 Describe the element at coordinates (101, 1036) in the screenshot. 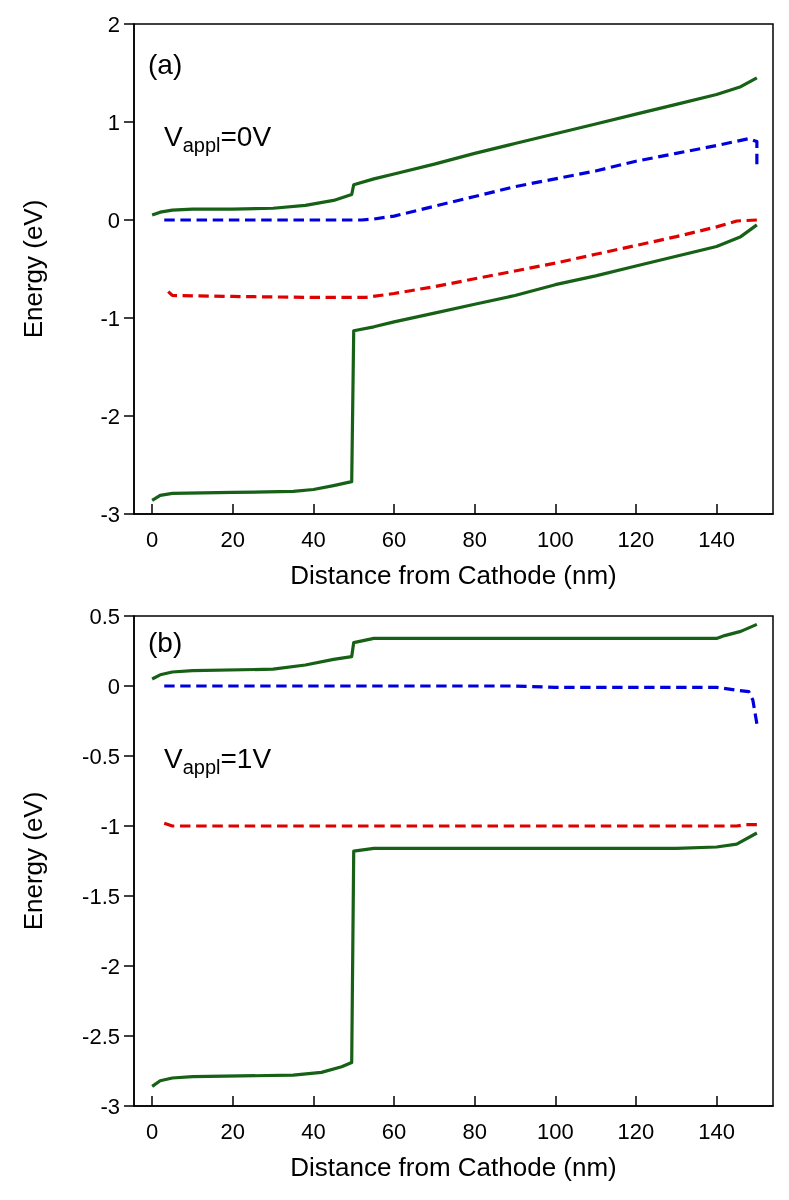

I see `y-tick-label: -2.5` at that location.